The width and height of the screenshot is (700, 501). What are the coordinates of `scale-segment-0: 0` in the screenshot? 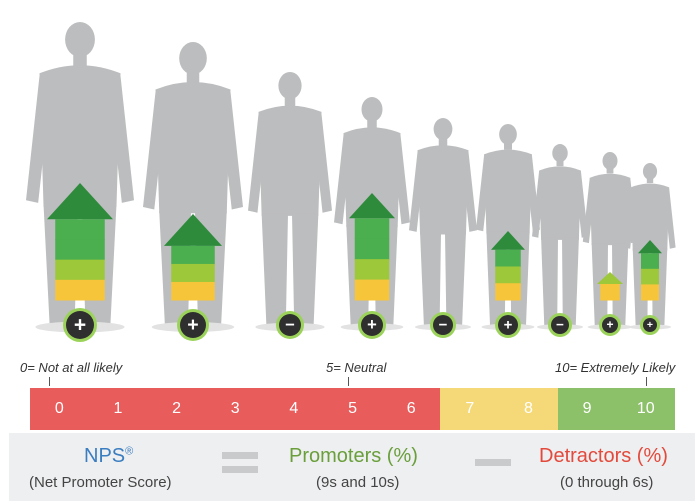 It's located at (59, 409).